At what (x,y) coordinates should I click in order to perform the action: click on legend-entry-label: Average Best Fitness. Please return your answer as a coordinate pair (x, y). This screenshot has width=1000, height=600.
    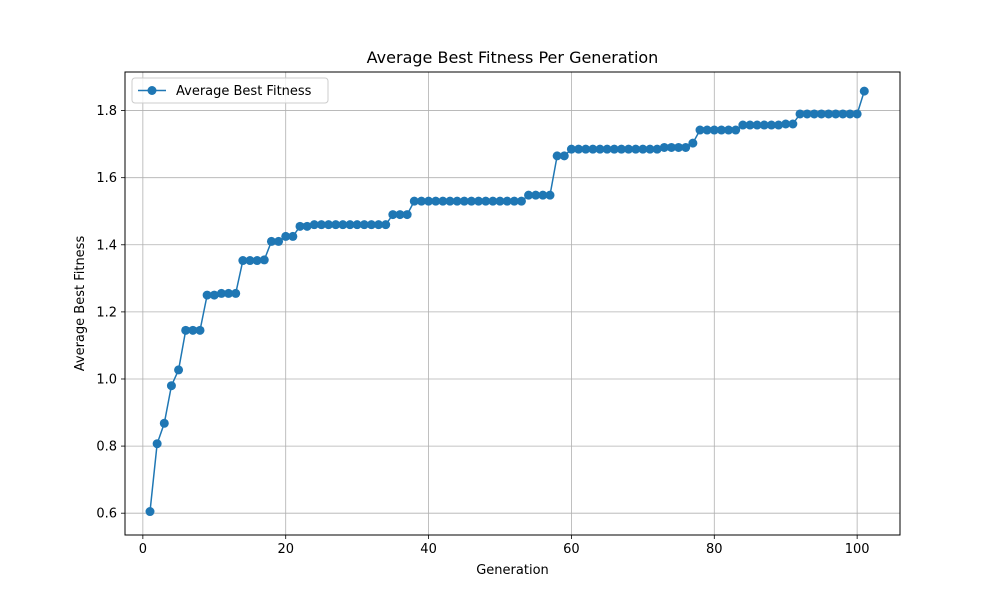
    Looking at the image, I should click on (244, 91).